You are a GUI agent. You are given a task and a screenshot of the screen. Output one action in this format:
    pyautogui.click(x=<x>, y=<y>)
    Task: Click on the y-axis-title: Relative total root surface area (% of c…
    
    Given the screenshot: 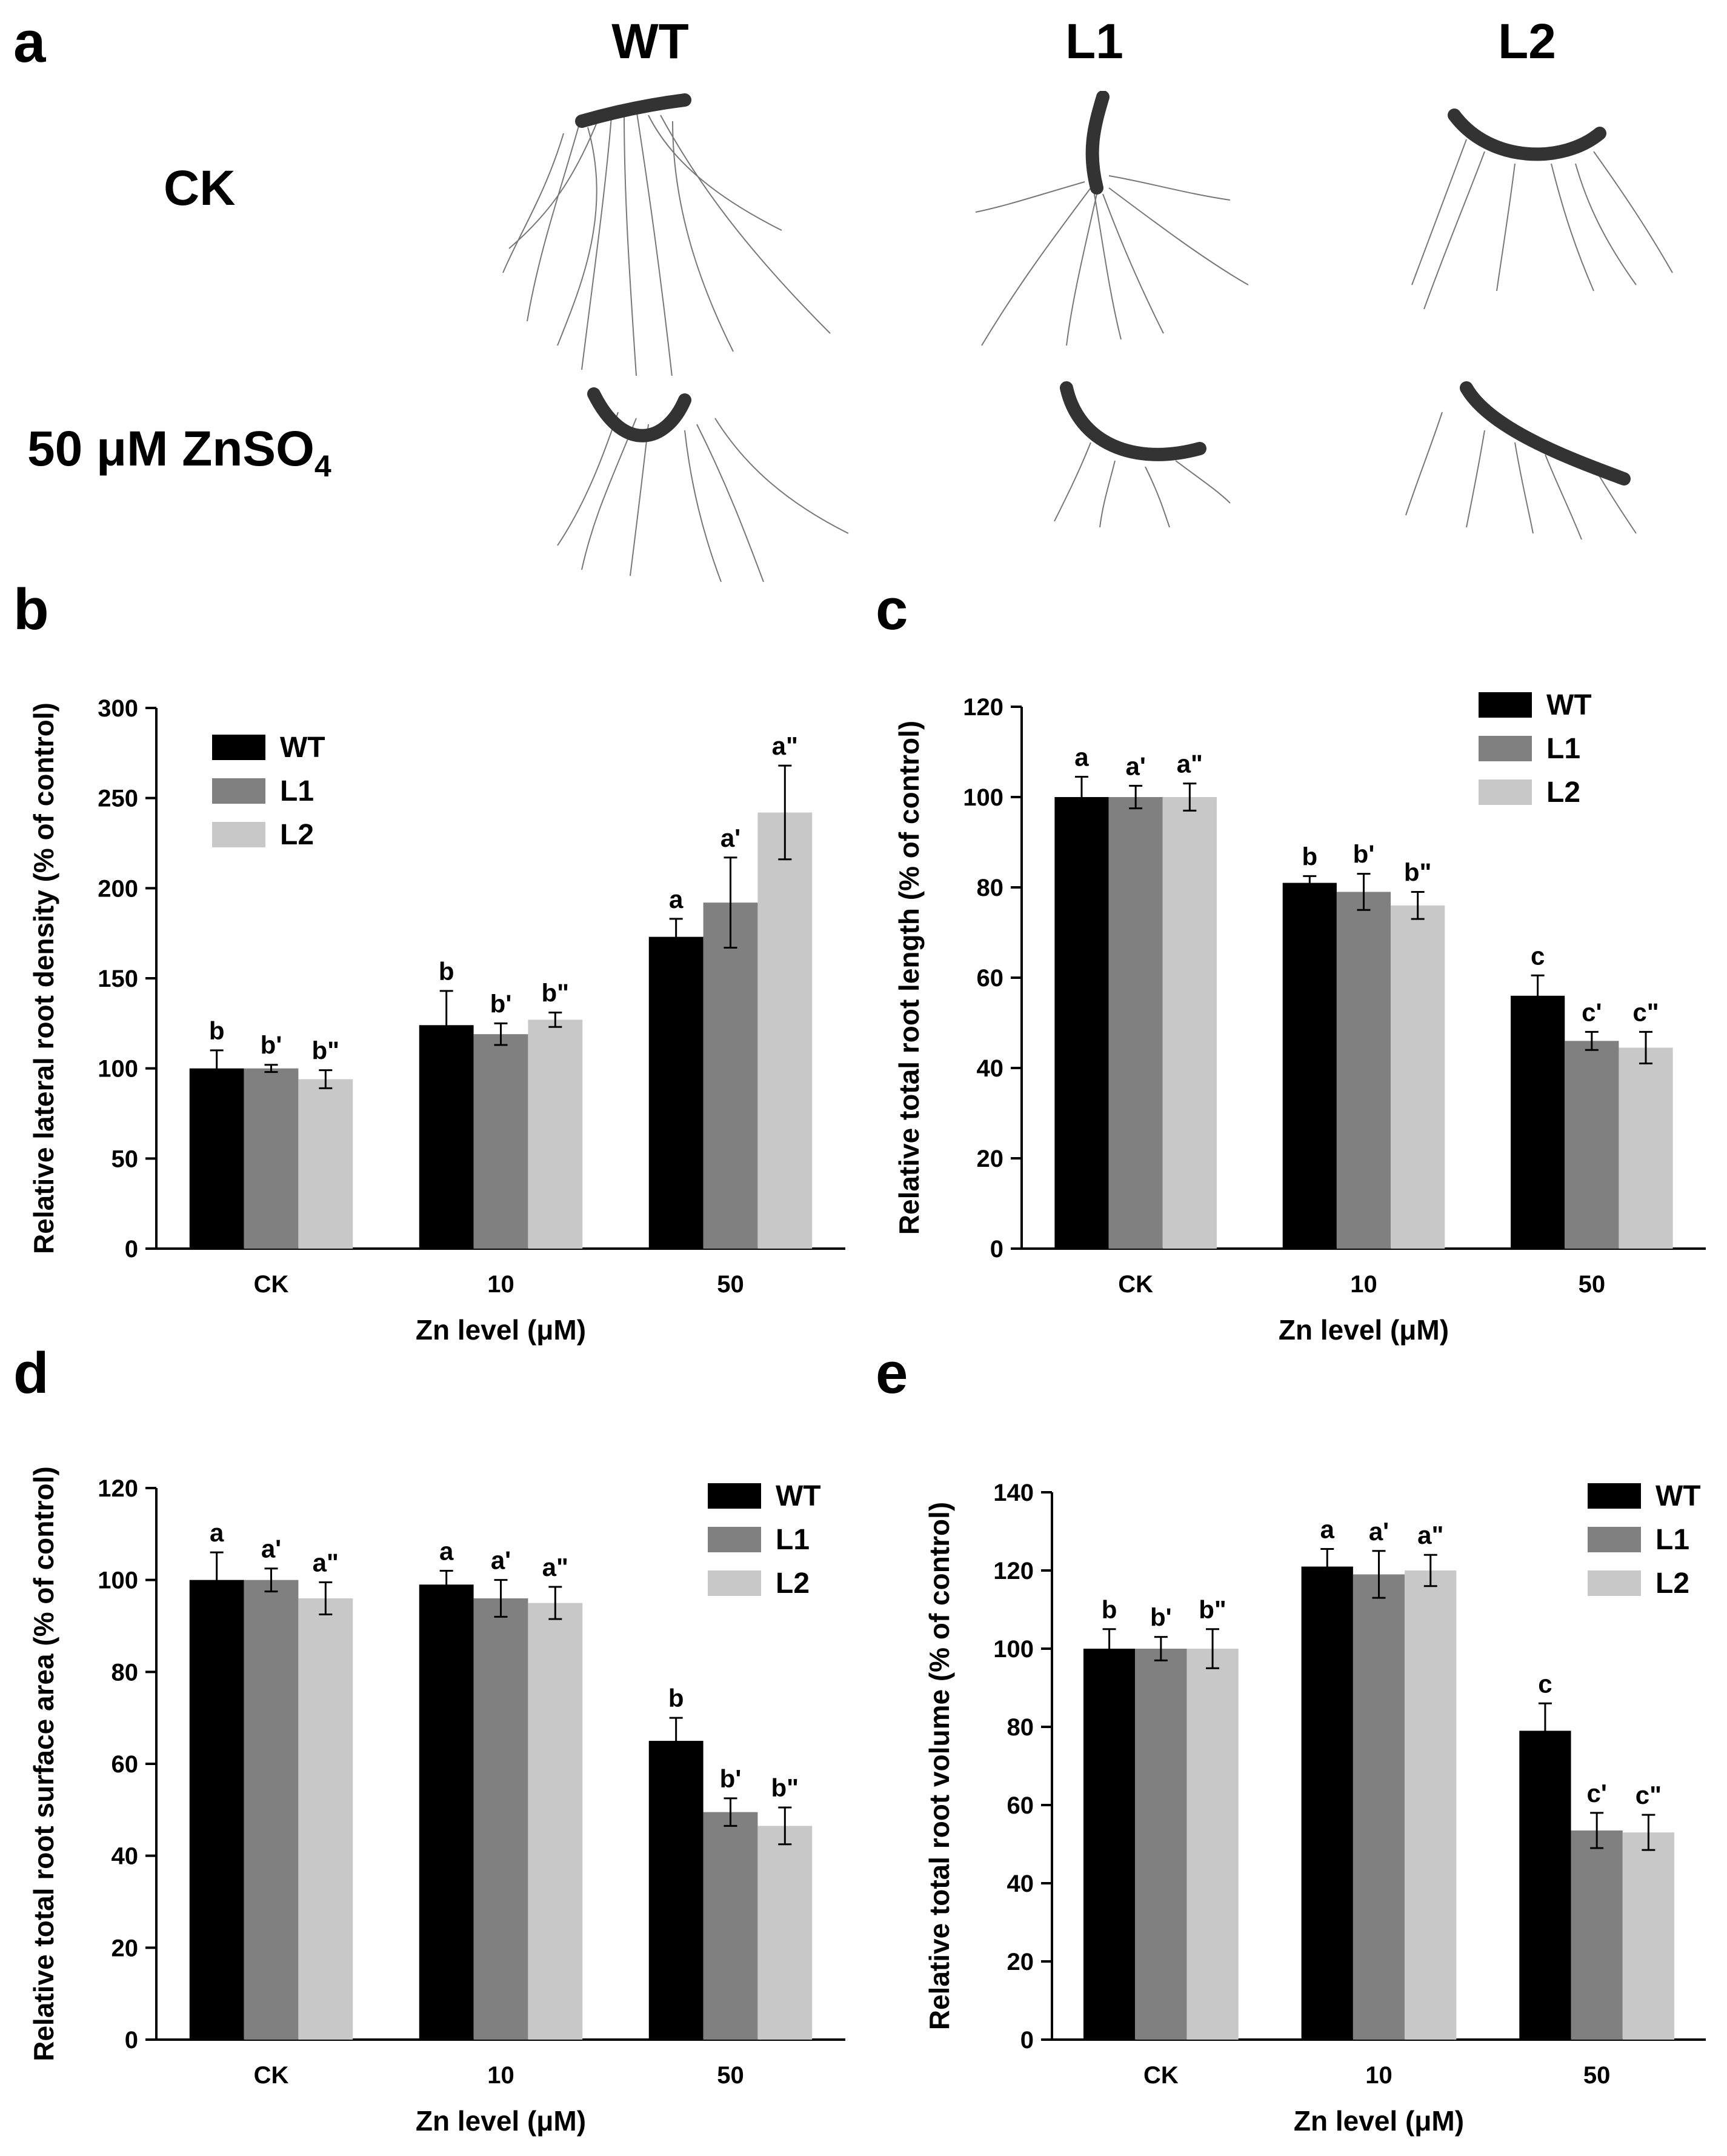 What is the action you would take?
    pyautogui.click(x=43, y=1763)
    